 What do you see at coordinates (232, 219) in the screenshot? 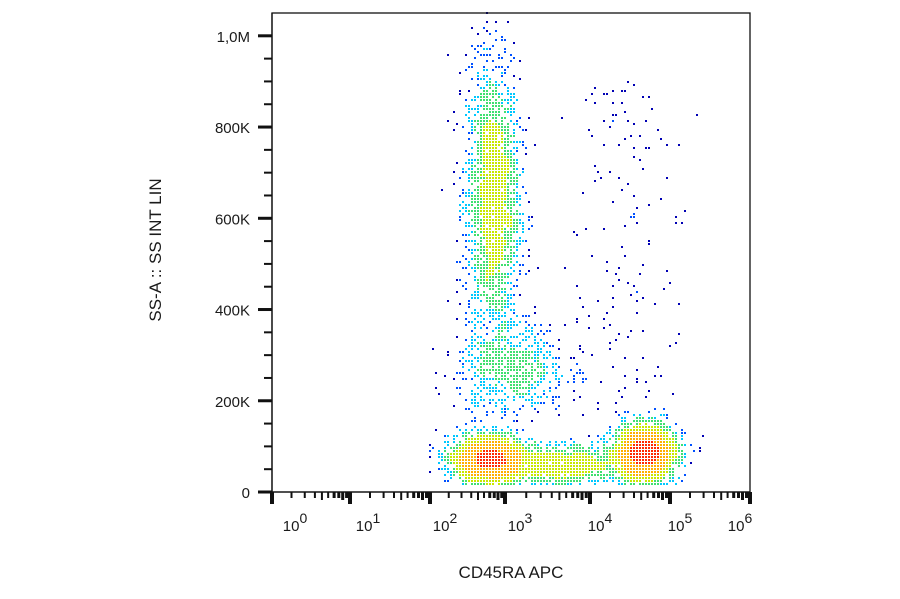
I see `y-tick-label: 600K` at bounding box center [232, 219].